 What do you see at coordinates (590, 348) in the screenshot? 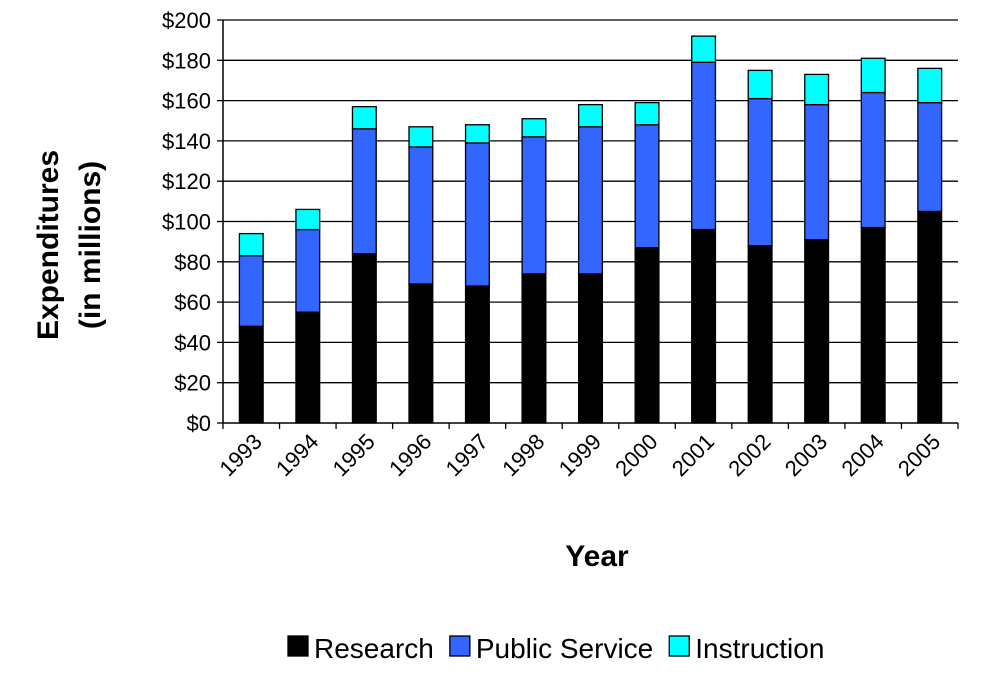
I see `bar-research-1999` at bounding box center [590, 348].